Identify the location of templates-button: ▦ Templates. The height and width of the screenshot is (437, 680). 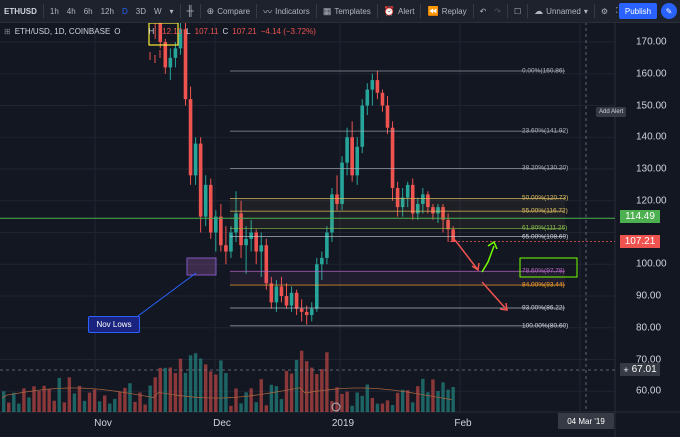
(347, 11).